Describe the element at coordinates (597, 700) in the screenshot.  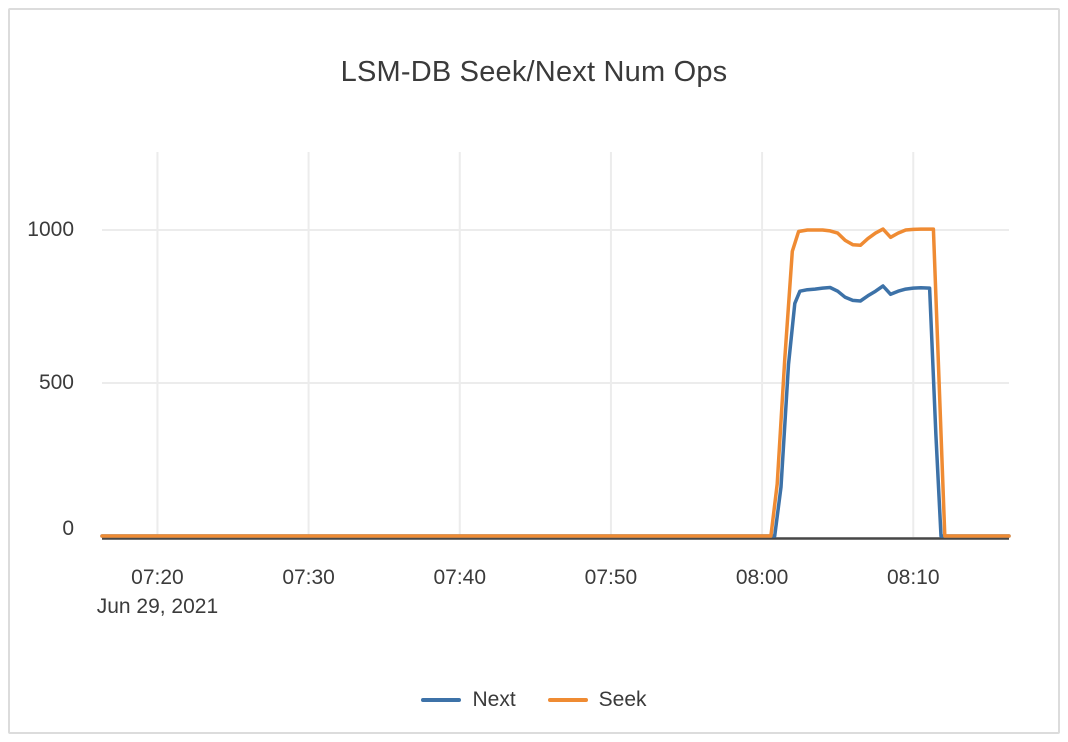
I see `legend-item-seek: Seek` at that location.